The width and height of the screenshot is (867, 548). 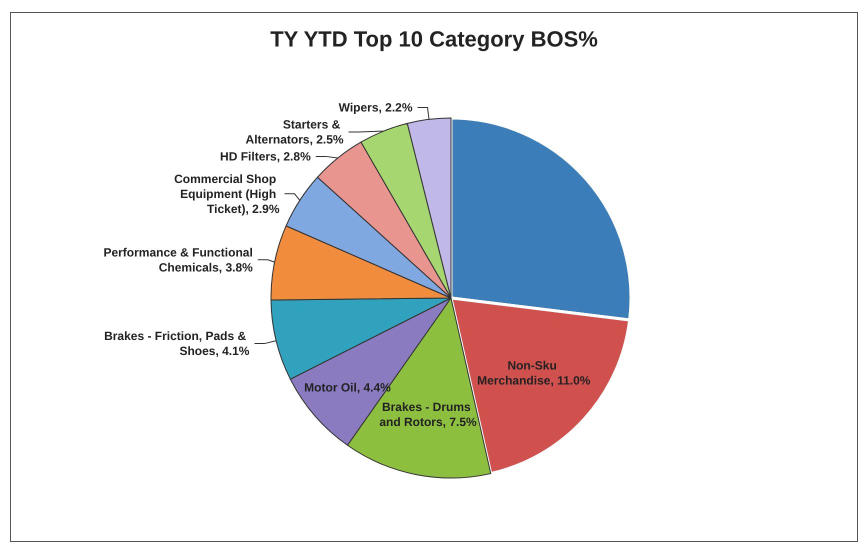 I want to click on slice-label: Brakes - Drums and Rotors, 7.5%, so click(x=428, y=415).